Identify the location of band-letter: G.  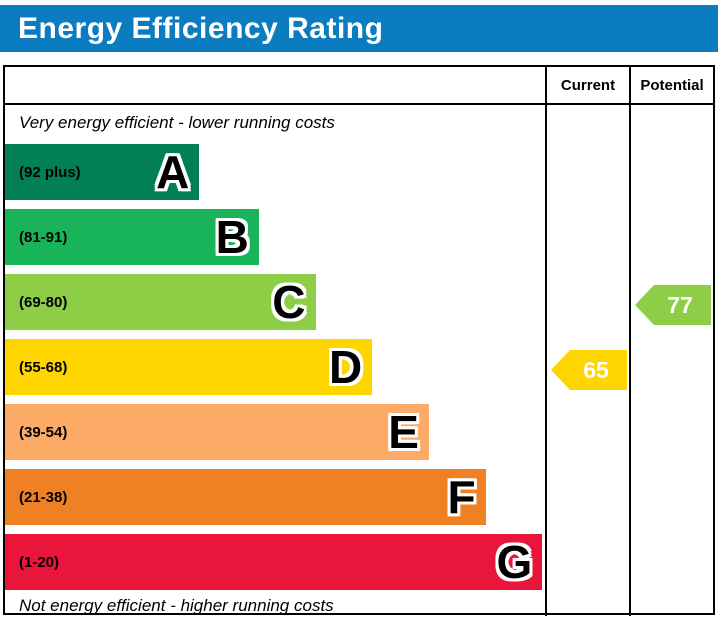
(514, 562).